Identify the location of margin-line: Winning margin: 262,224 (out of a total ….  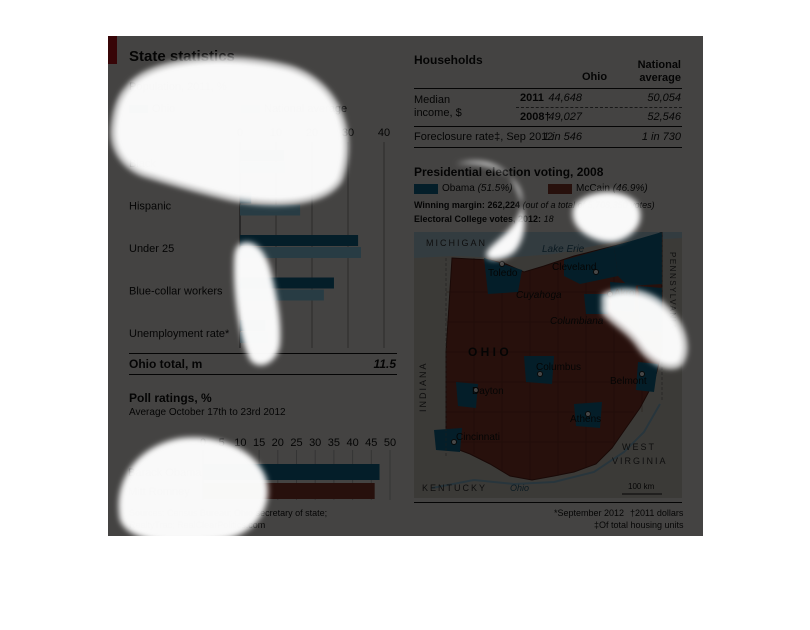
(534, 205).